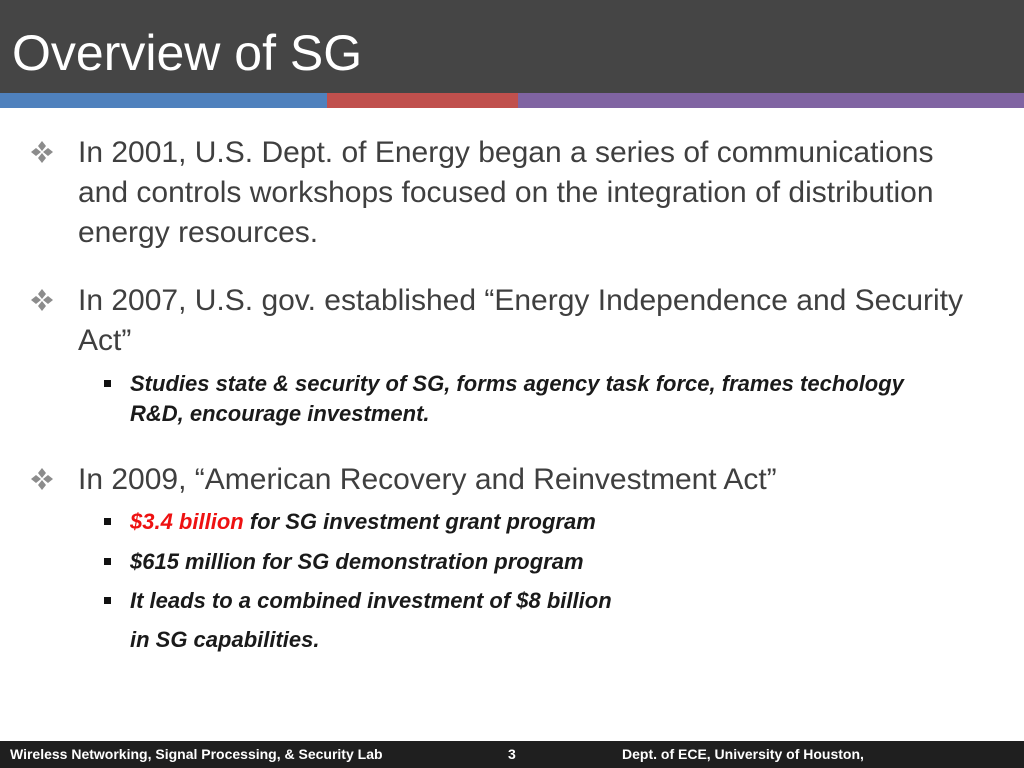 The height and width of the screenshot is (768, 1024). I want to click on accent-stripe-purple, so click(771, 100).